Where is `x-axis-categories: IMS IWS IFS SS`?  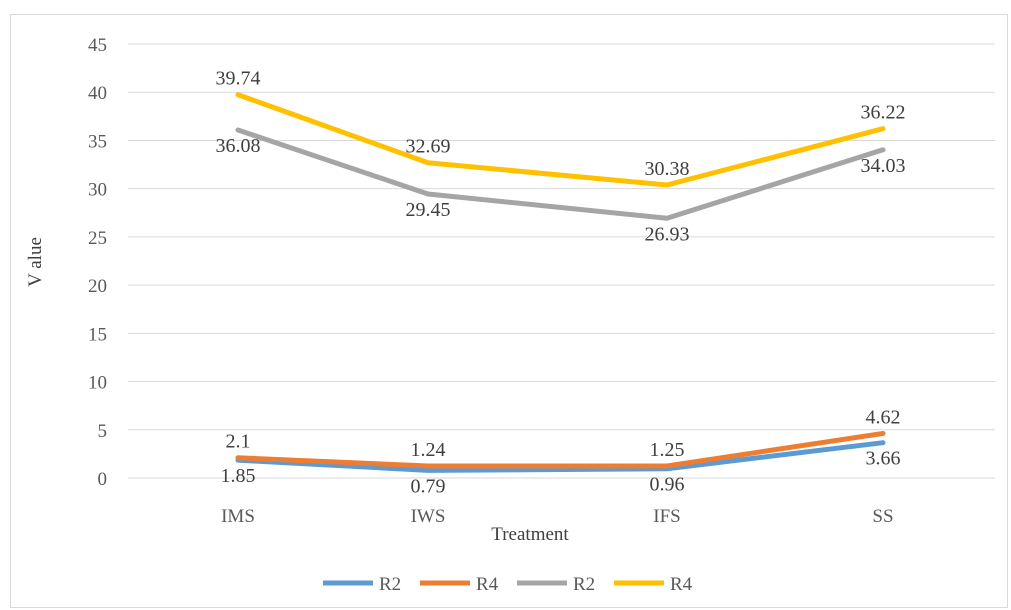
x-axis-categories: IMS IWS IFS SS is located at coordinates (557, 516).